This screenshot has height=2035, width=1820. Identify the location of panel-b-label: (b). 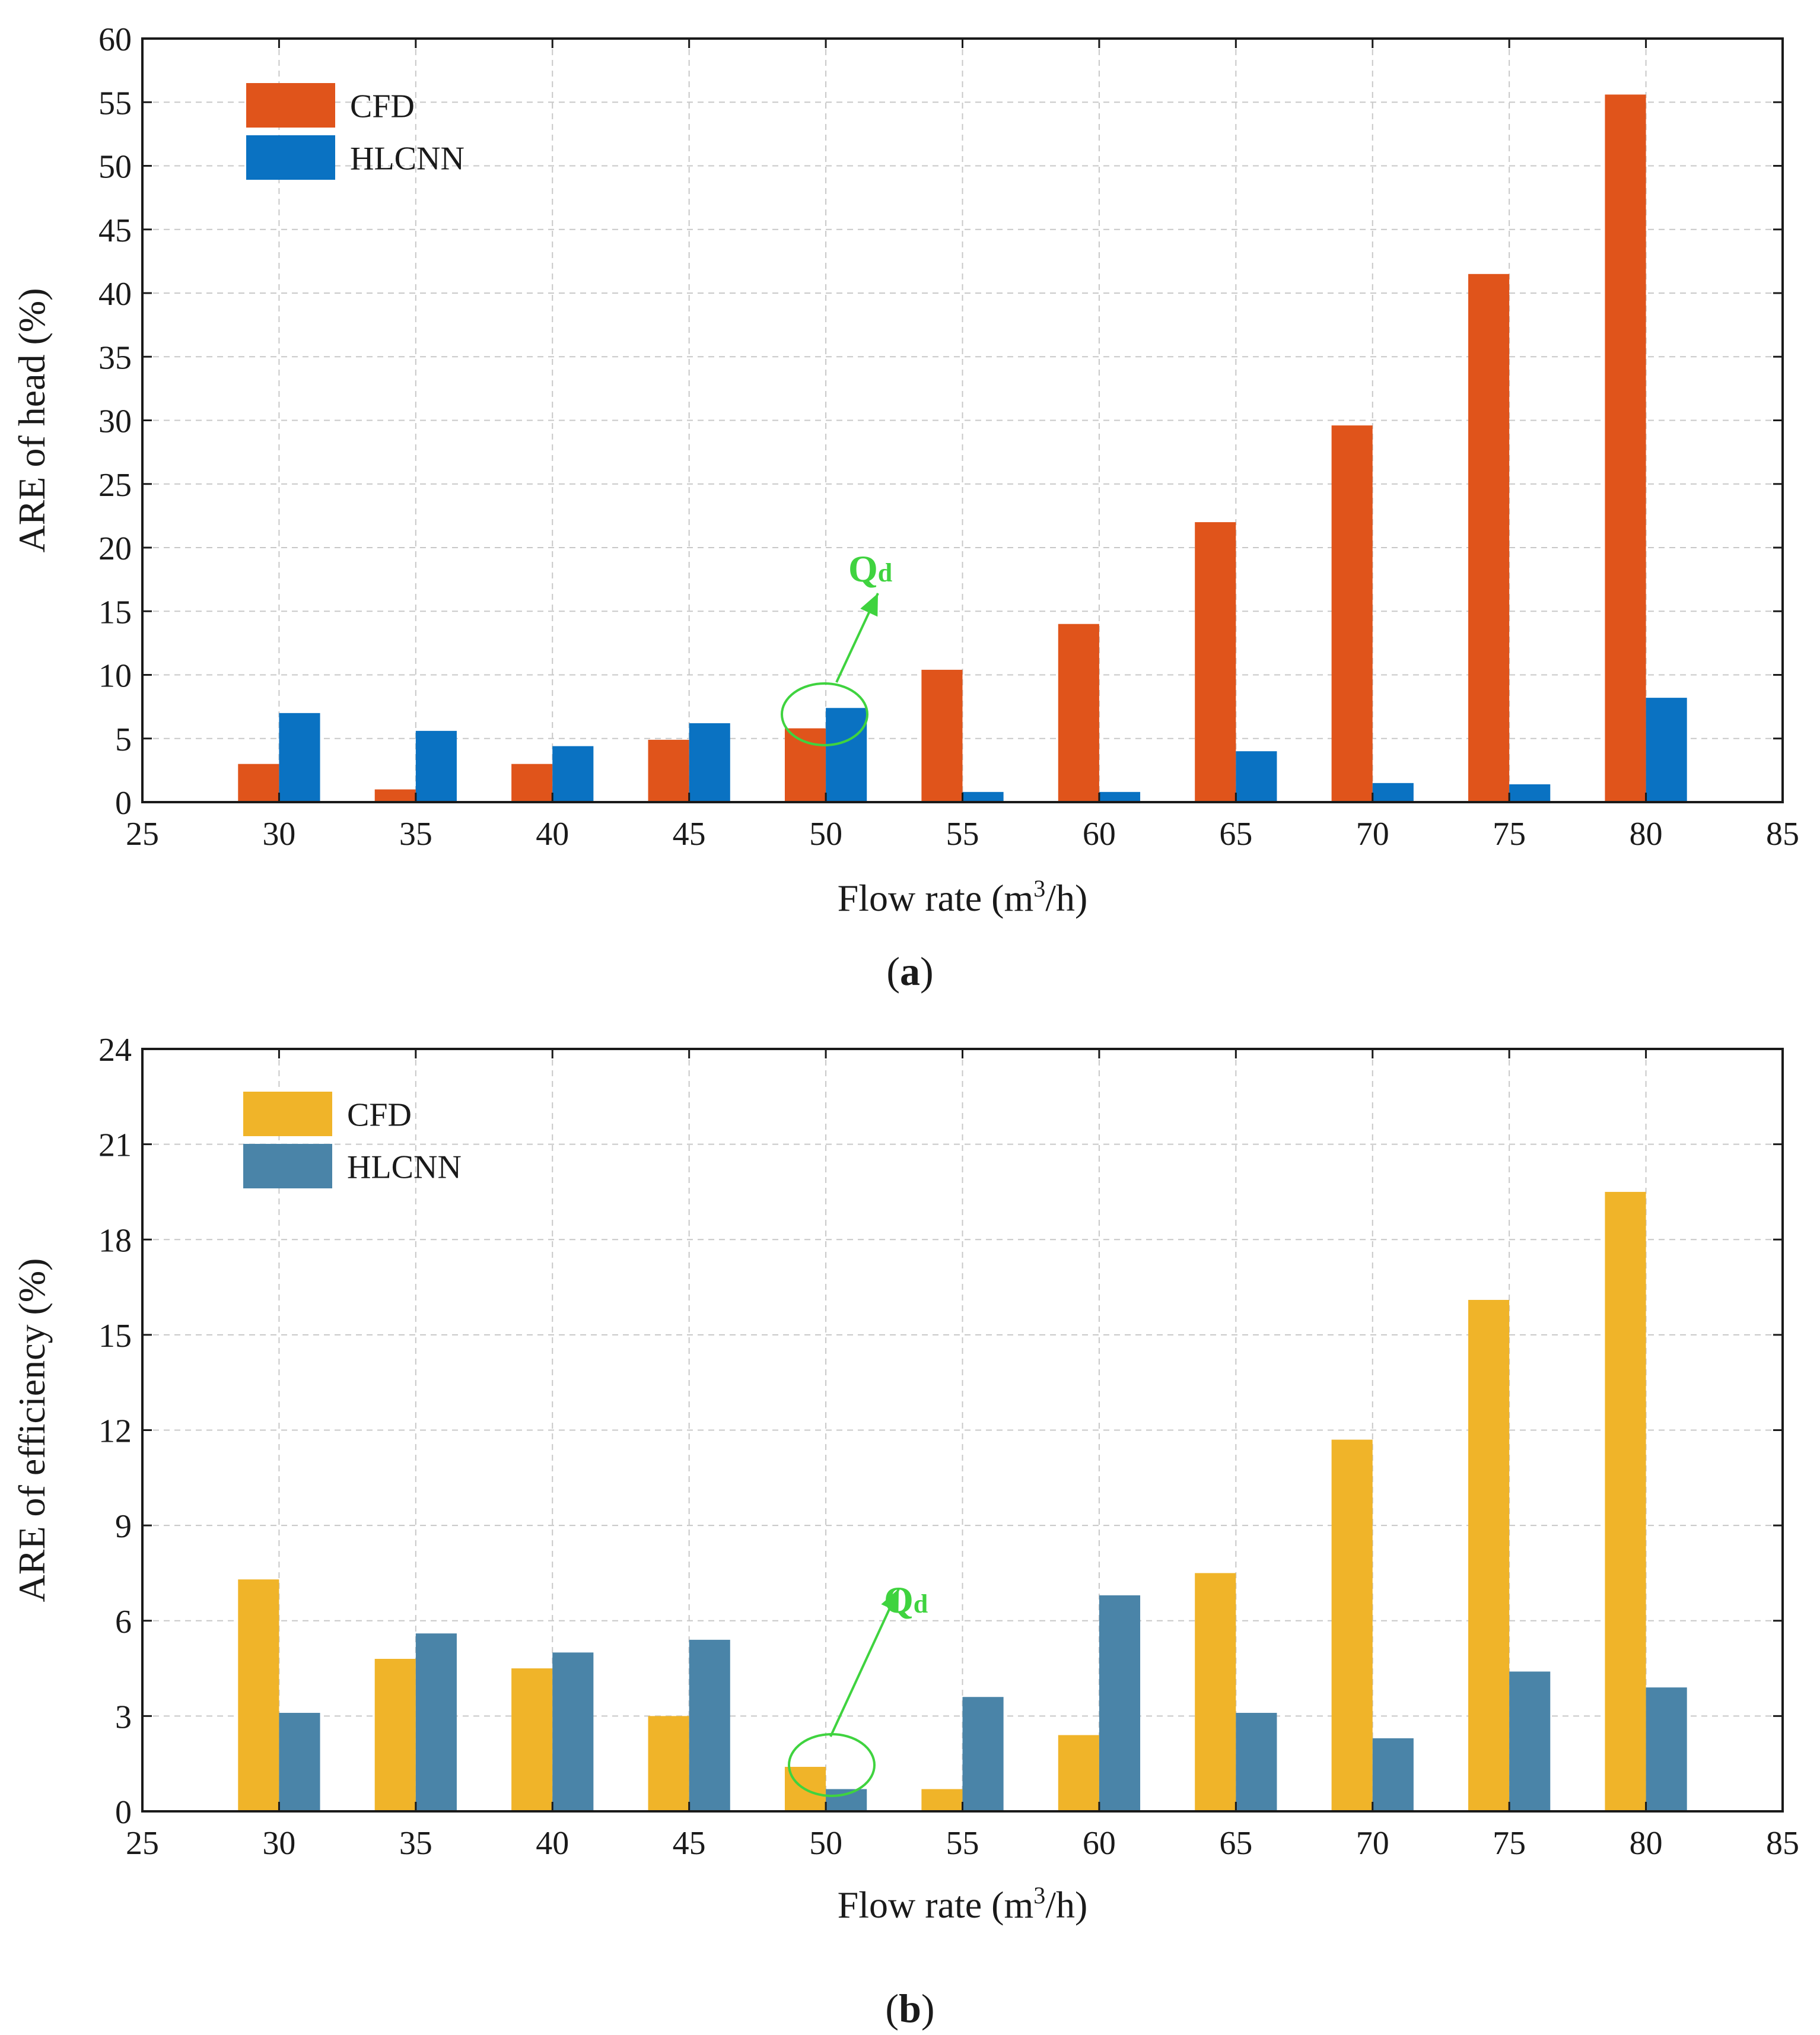
(909, 2009).